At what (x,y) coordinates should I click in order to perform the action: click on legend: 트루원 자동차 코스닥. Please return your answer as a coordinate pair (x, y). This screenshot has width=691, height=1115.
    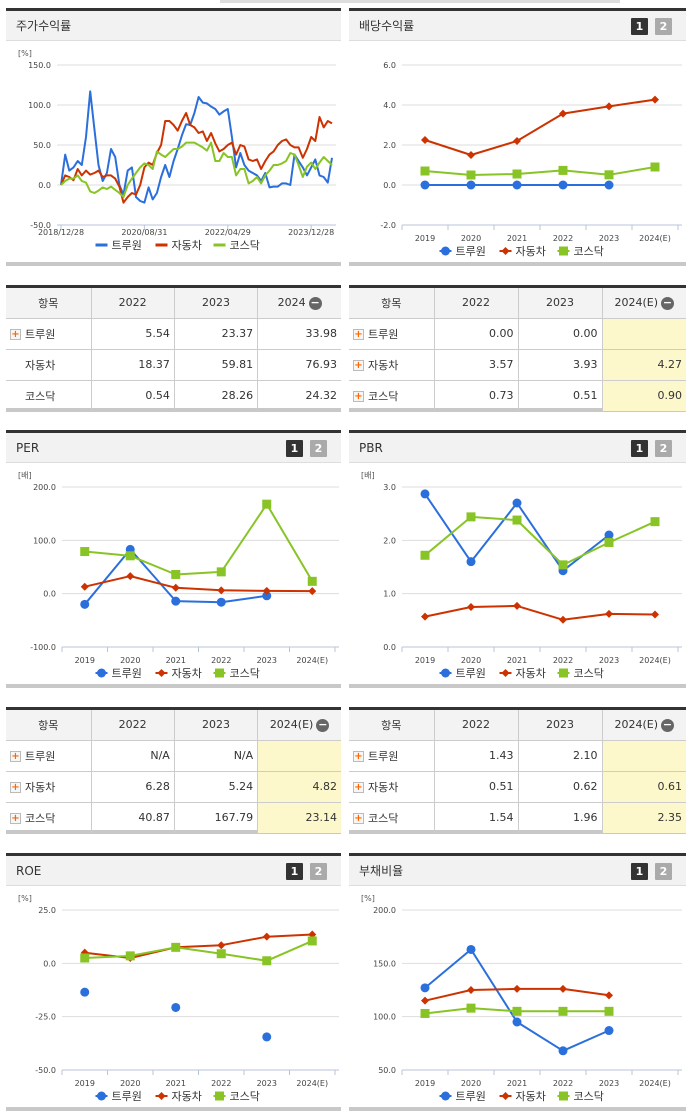
    Looking at the image, I should click on (177, 1096).